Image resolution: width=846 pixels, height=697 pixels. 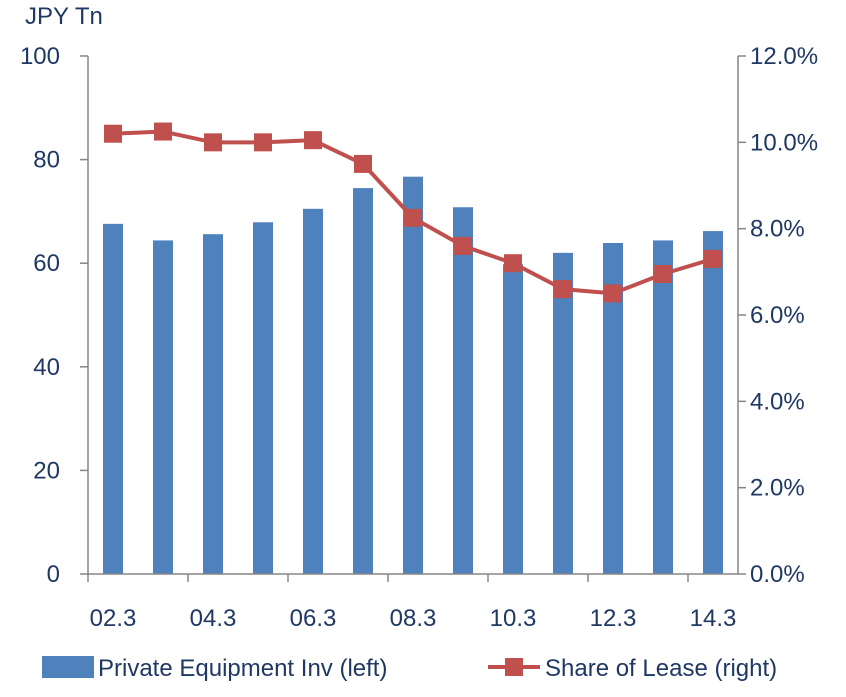 I want to click on x-tick-label: 08.3, so click(x=413, y=618).